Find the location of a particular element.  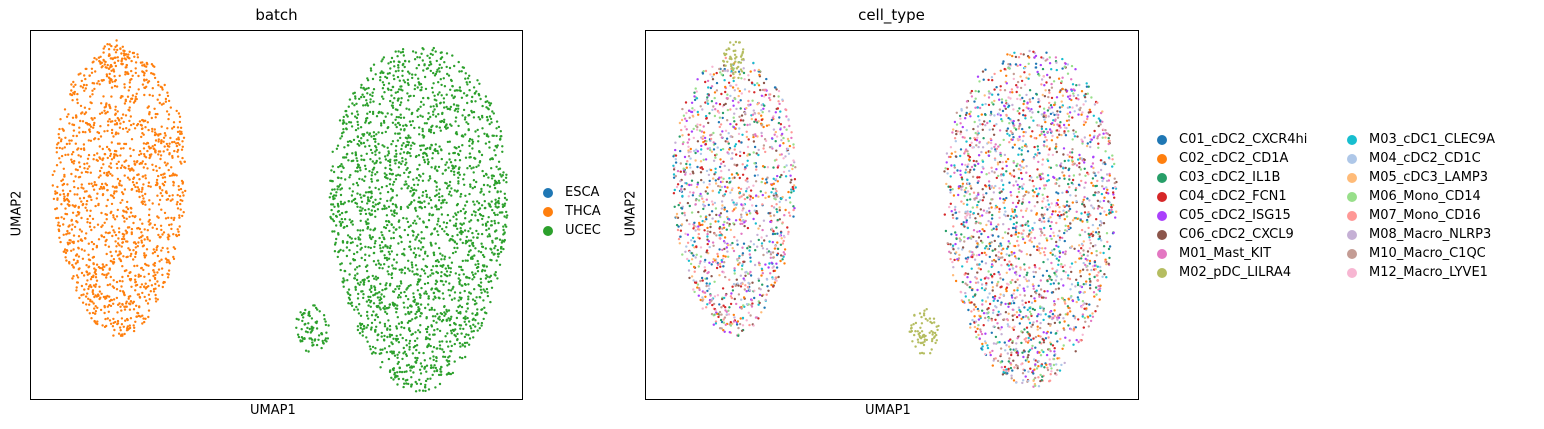

legend-label: M08_Macro_NLRP3 is located at coordinates (1430, 234).